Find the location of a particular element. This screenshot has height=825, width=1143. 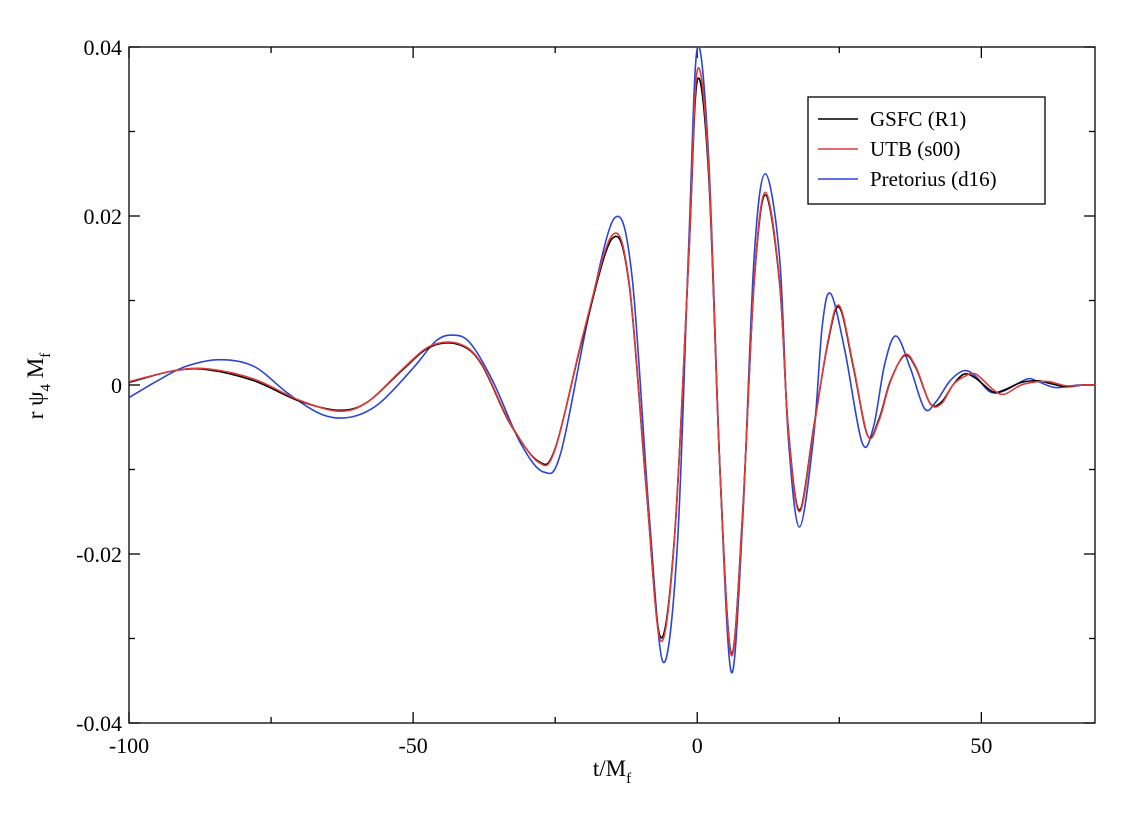

x-tick-label: 0 is located at coordinates (697, 745).